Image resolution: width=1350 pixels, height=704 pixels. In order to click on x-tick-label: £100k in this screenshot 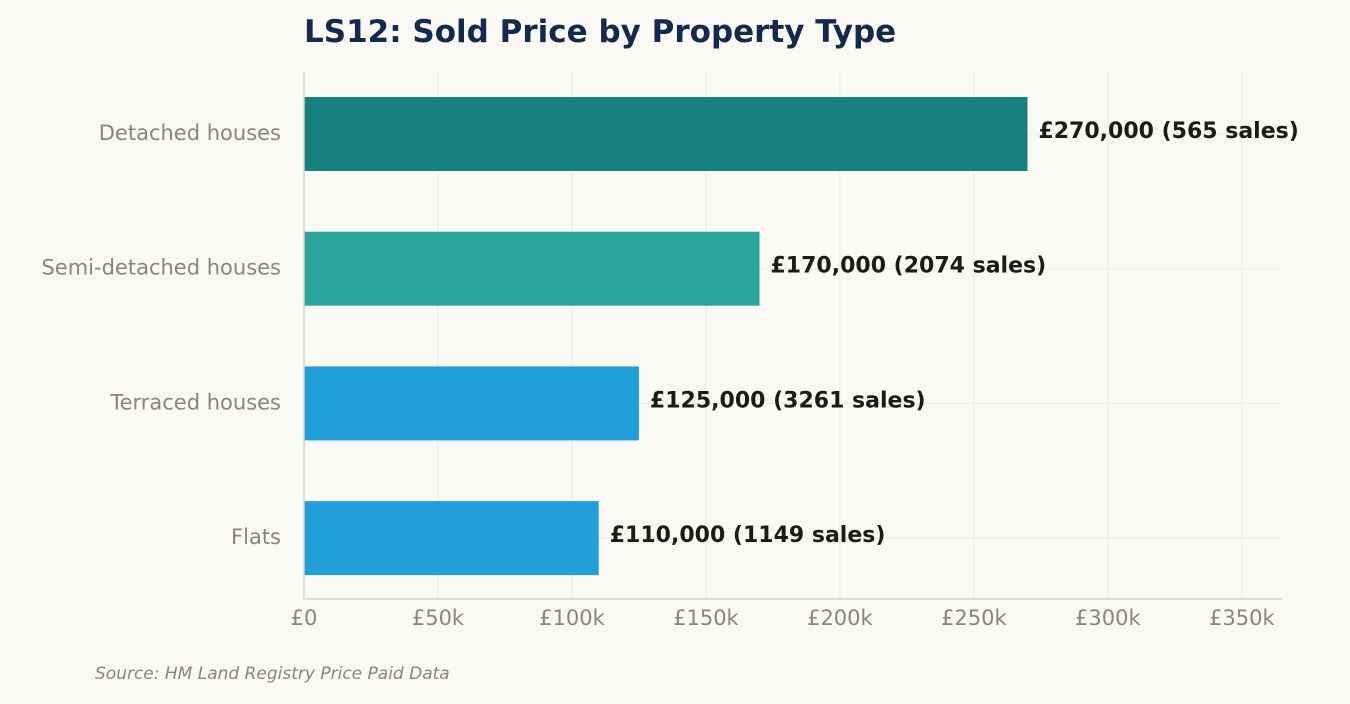, I will do `click(572, 618)`.